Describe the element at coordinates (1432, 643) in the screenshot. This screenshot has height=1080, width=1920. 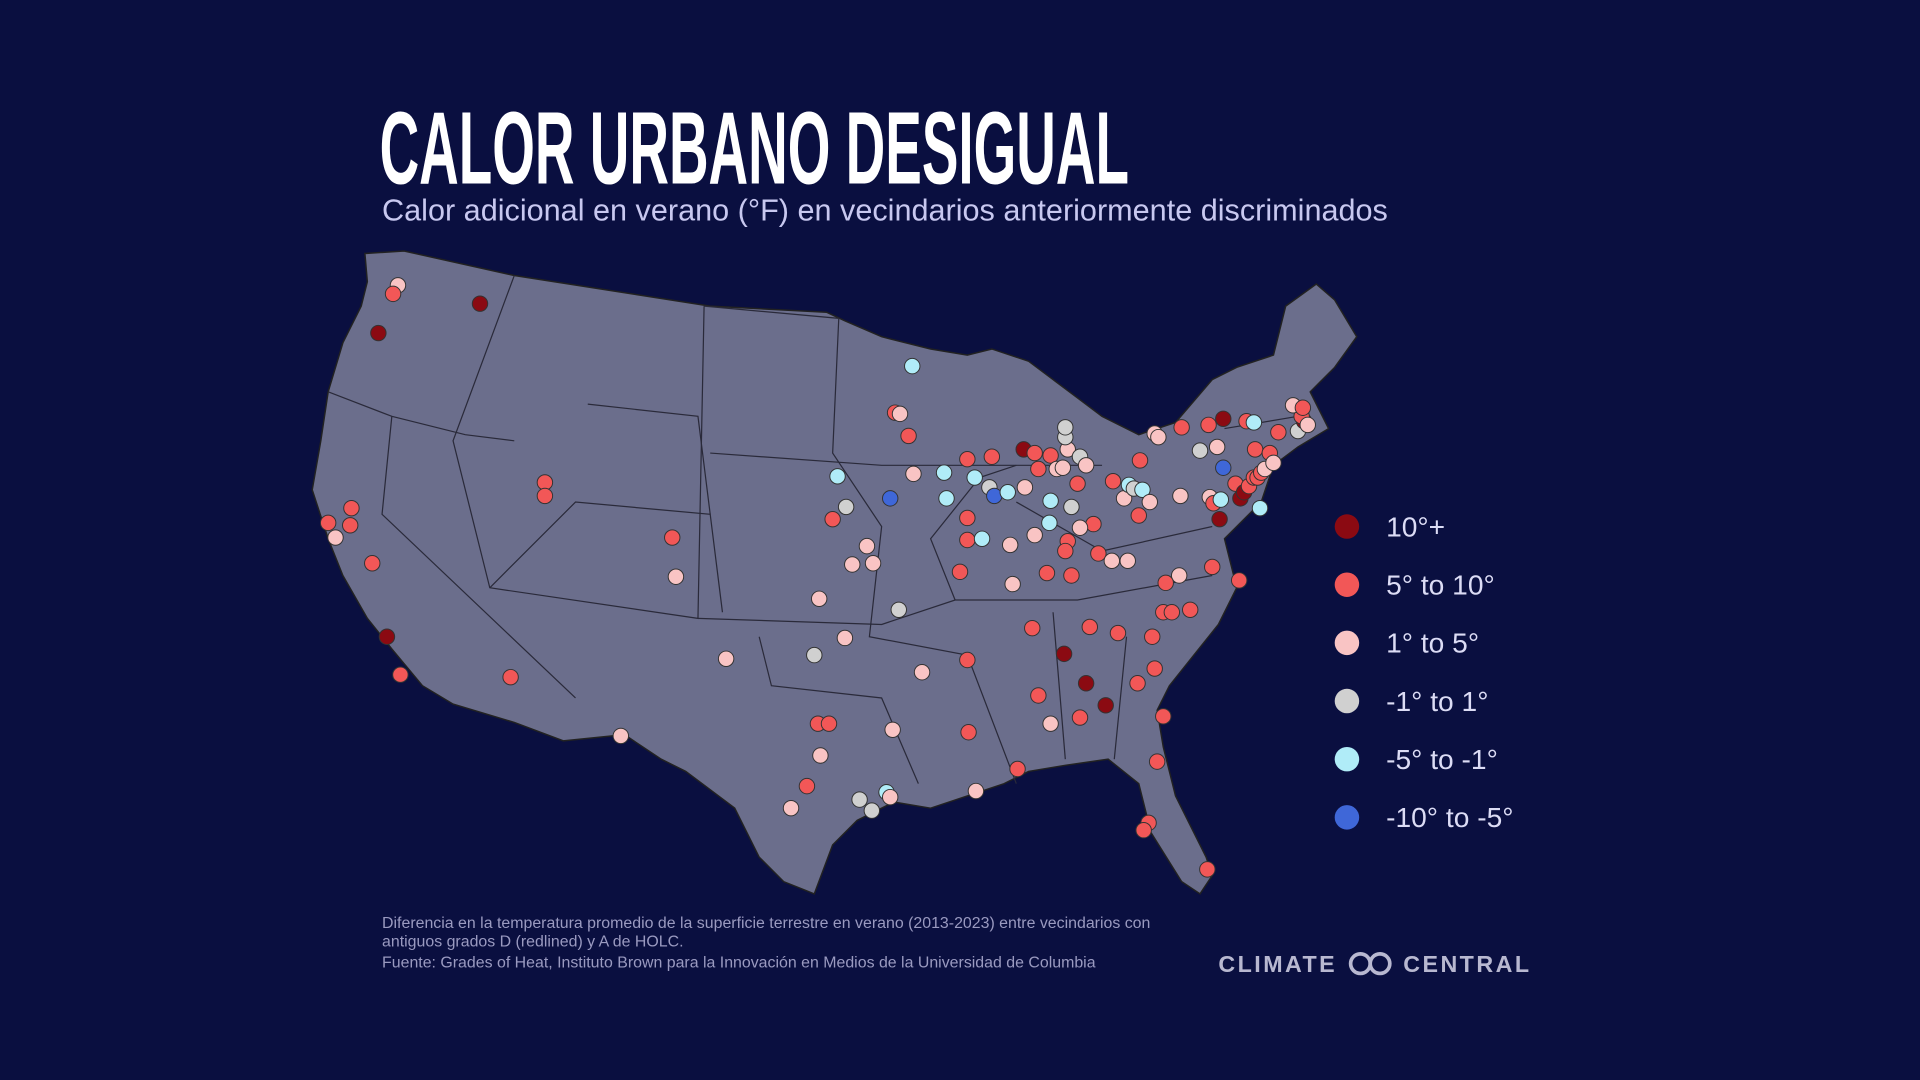
I see `legend-label: 1° to 5°` at that location.